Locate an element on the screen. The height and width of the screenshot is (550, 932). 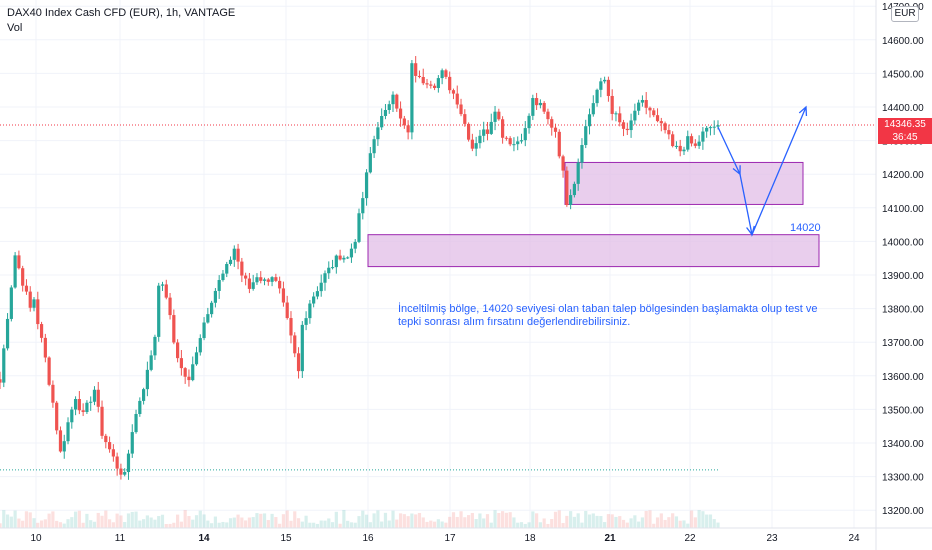
projection-arrows is located at coordinates (762, 171).